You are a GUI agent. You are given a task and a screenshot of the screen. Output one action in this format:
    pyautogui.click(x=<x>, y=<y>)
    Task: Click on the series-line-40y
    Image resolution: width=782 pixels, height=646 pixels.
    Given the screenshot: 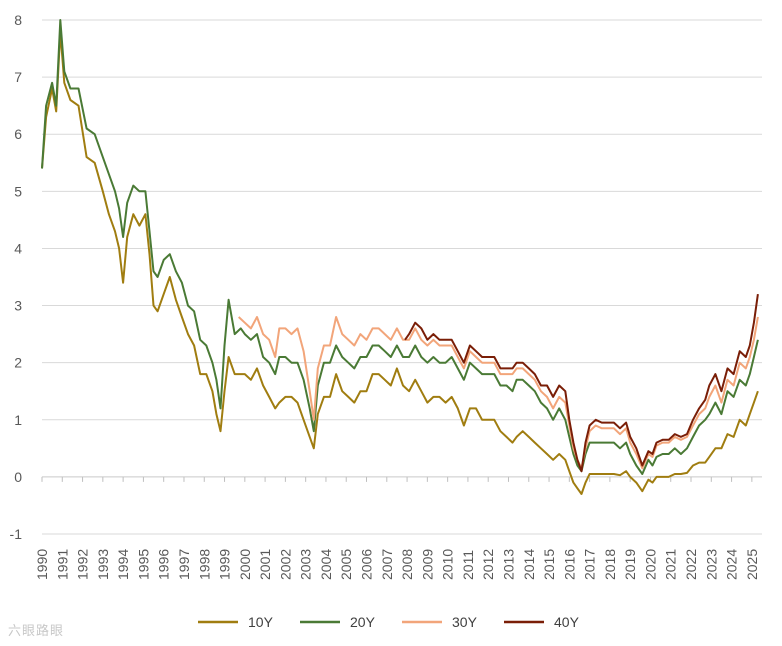 What is the action you would take?
    pyautogui.click(x=581, y=383)
    